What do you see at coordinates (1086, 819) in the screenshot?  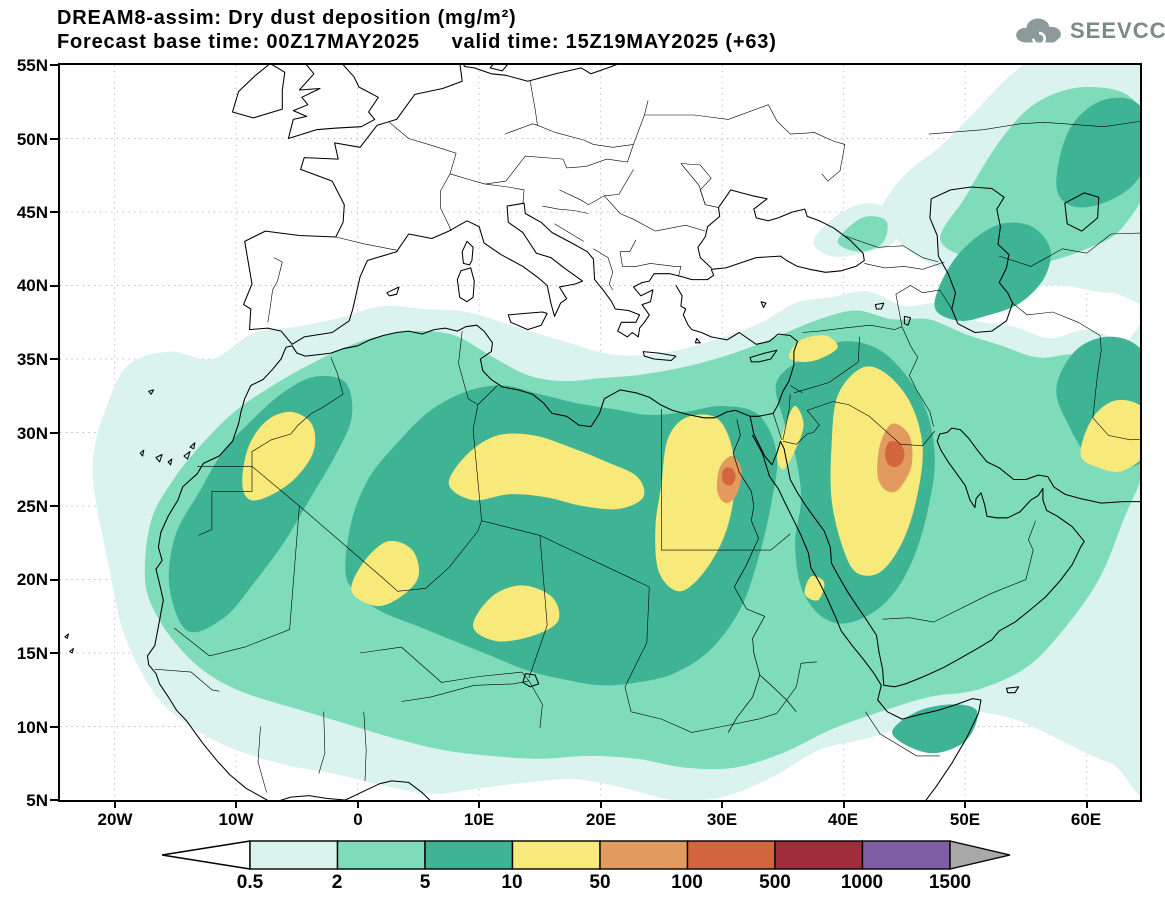 I see `lon-tick-label: 60E` at bounding box center [1086, 819].